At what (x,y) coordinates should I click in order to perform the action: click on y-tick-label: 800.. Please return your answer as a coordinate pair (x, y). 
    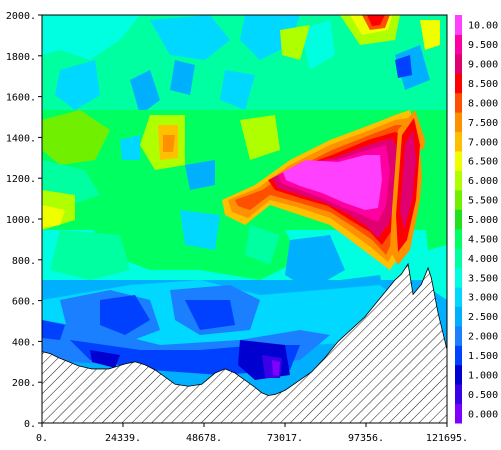
    Looking at the image, I should click on (24, 261).